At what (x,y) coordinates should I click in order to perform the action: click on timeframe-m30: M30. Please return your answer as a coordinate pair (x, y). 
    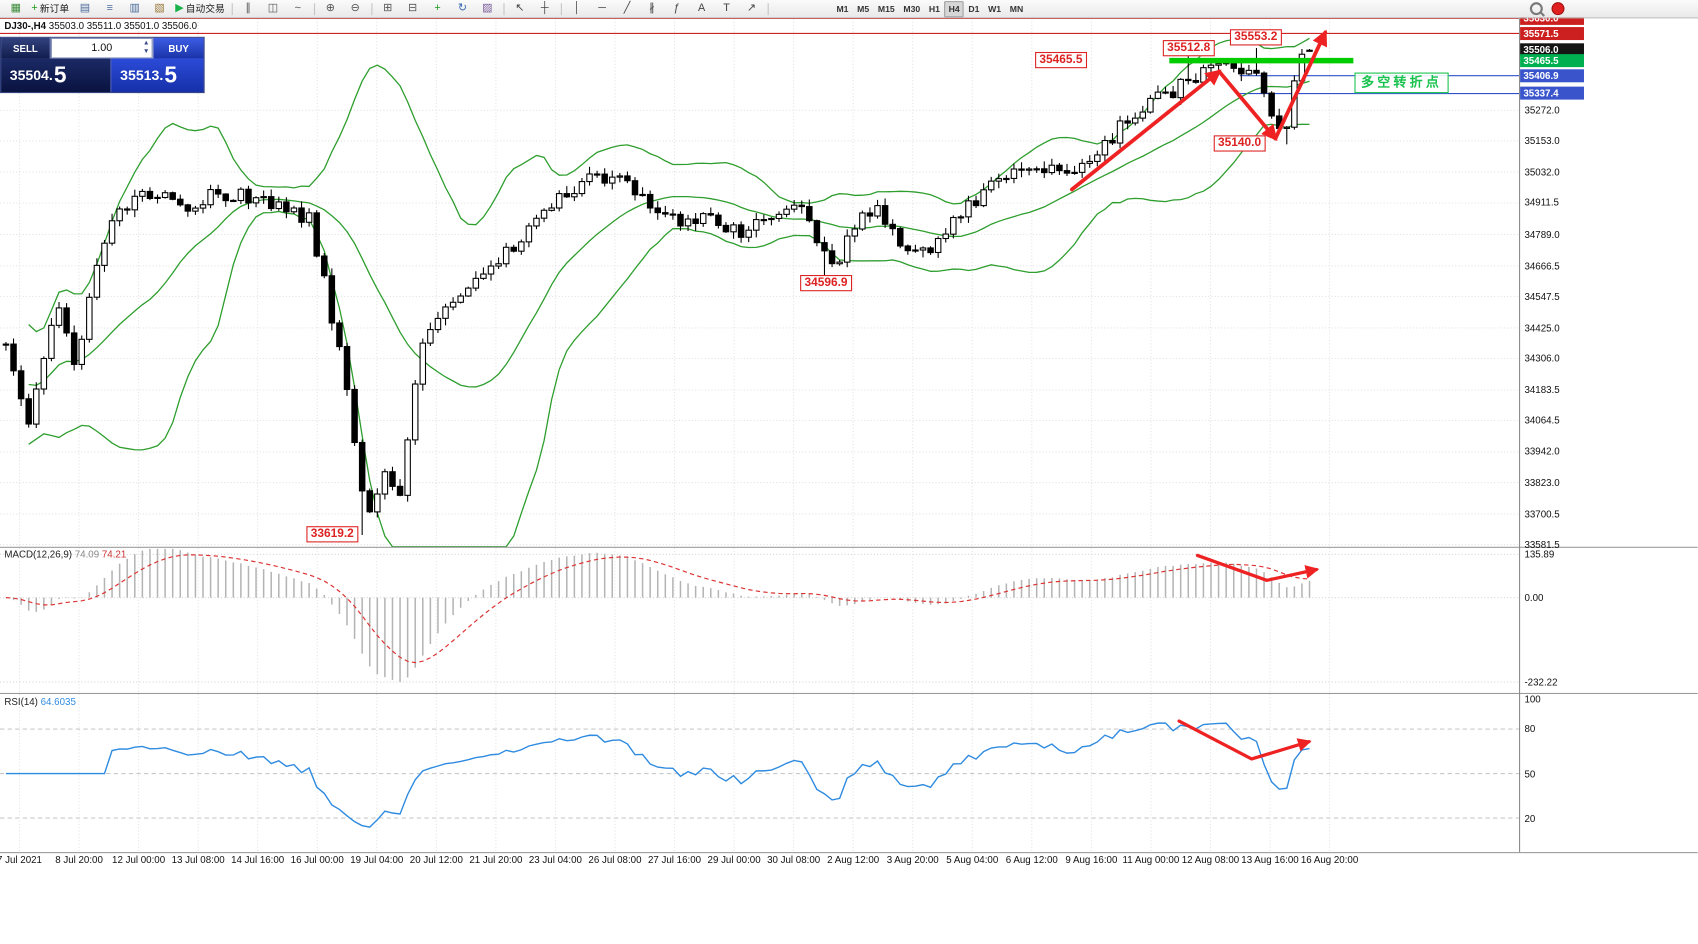
    Looking at the image, I should click on (912, 8).